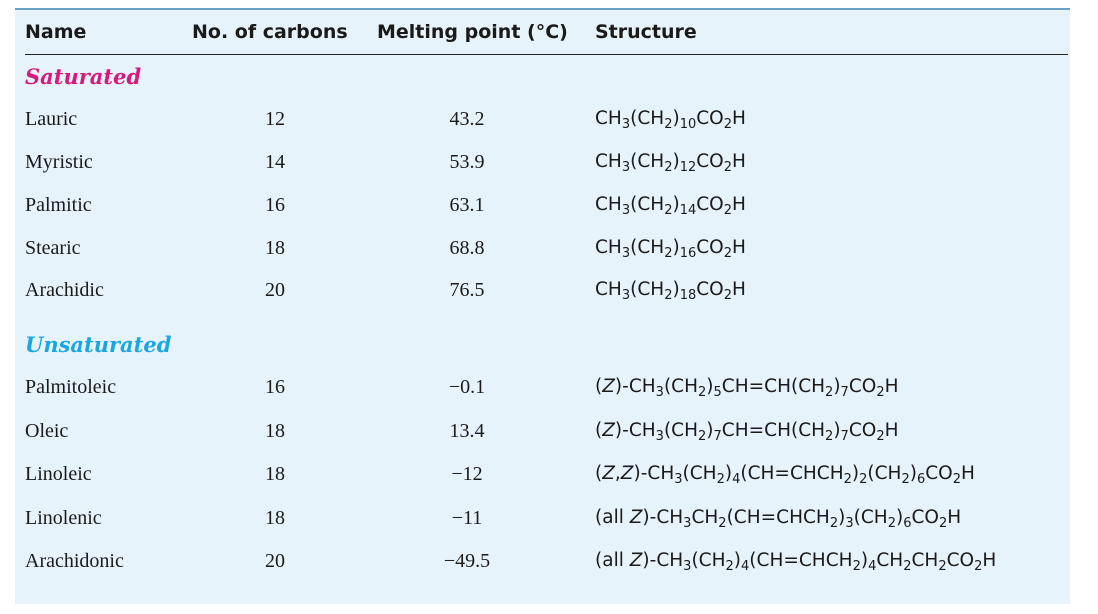 This screenshot has height=614, width=1098. What do you see at coordinates (670, 163) in the screenshot?
I see `structure-formula: CH3(CH2)12CO2H` at bounding box center [670, 163].